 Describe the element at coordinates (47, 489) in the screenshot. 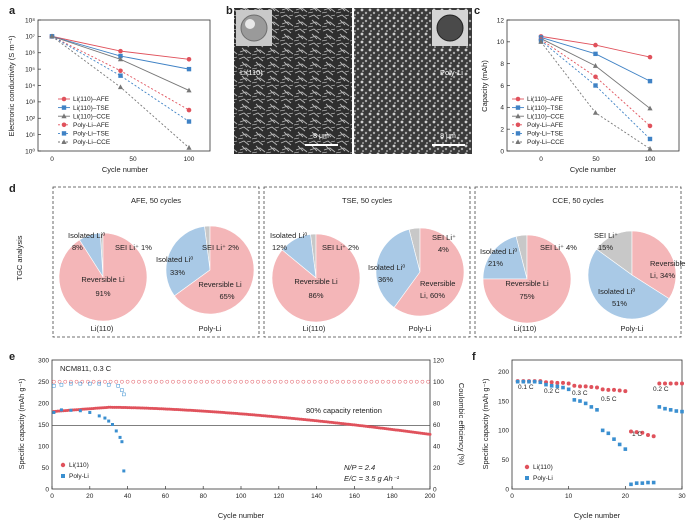

I see `chart-e-ytick: 0` at that location.